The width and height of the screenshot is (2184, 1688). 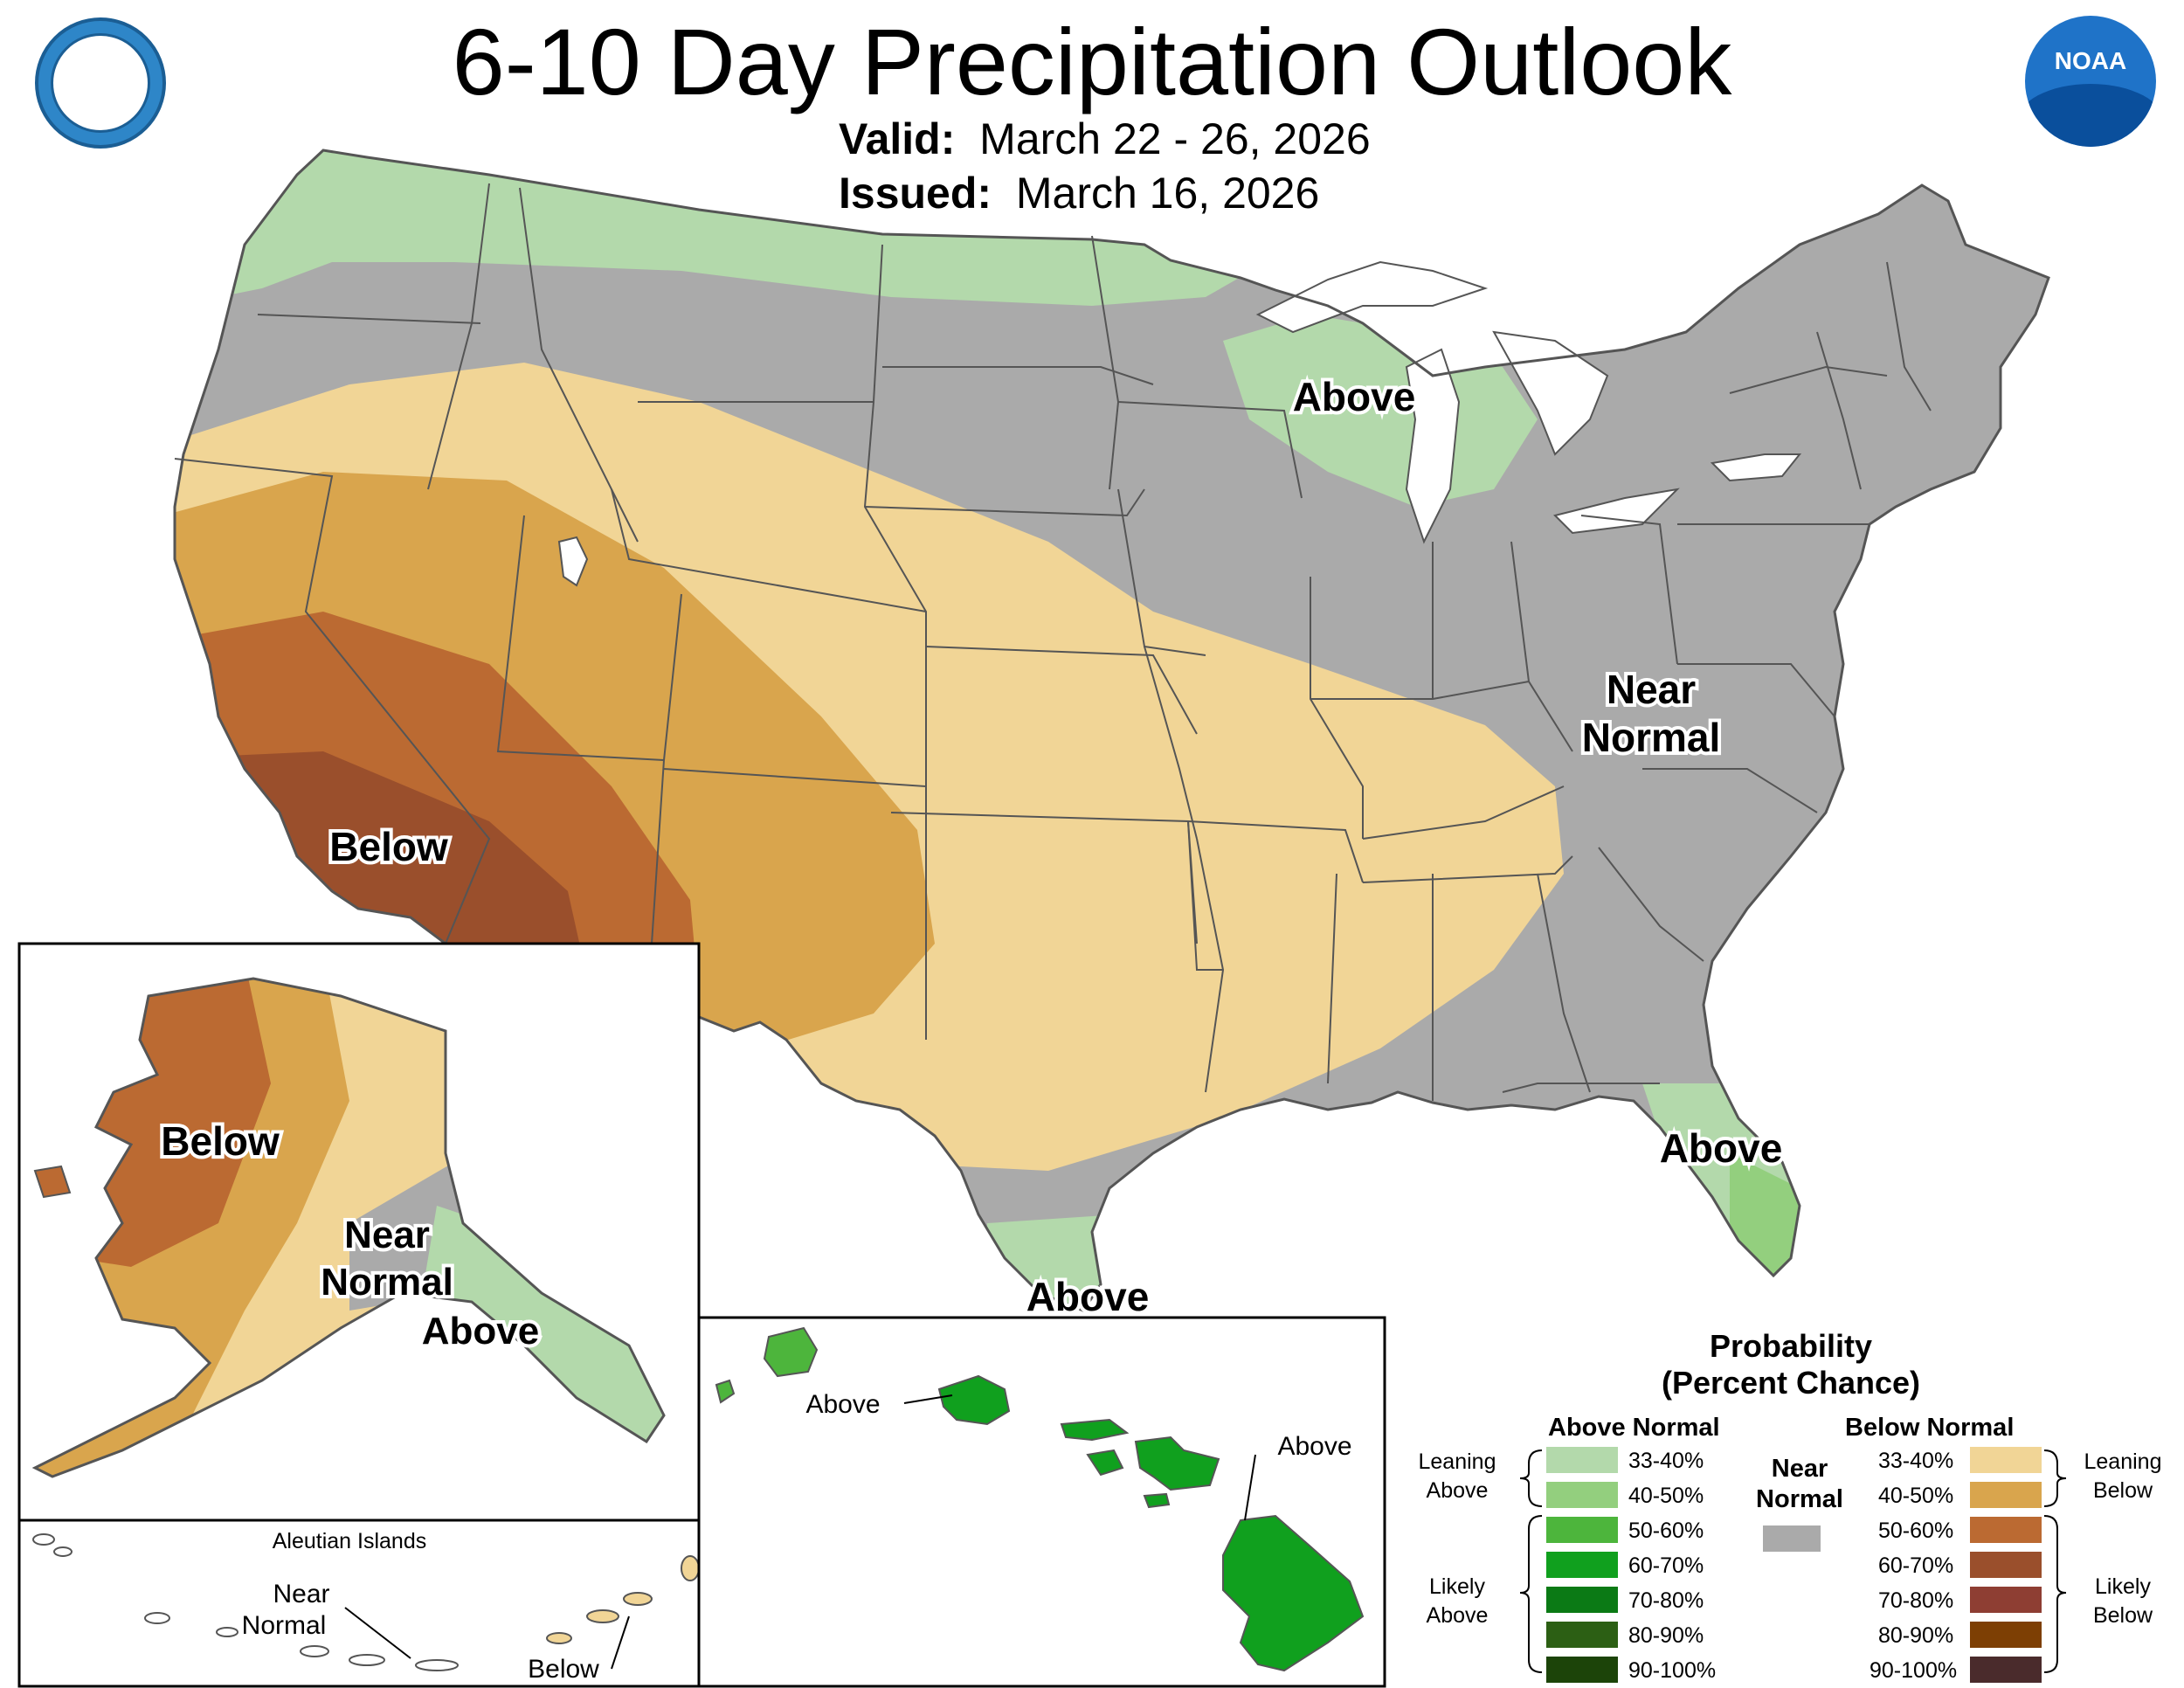 I want to click on issued-line: Issued: March 16, 2026, so click(x=1079, y=193).